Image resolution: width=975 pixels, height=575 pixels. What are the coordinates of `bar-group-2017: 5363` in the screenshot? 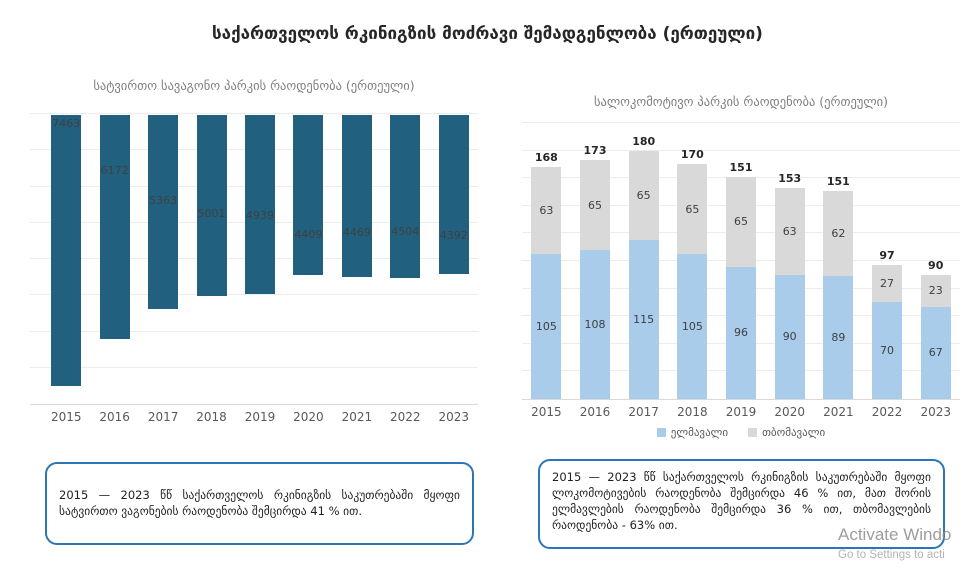 It's located at (163, 259).